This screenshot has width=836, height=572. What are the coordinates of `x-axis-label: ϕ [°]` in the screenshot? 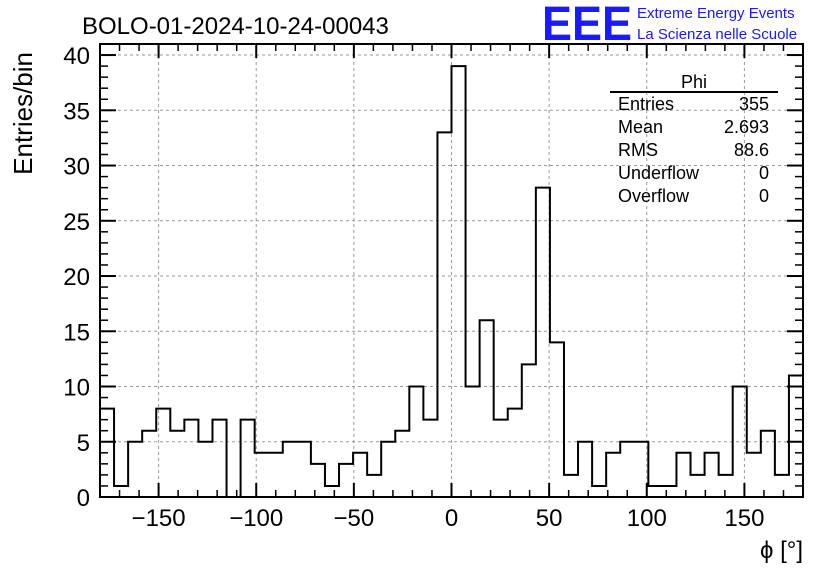 It's located at (781, 550).